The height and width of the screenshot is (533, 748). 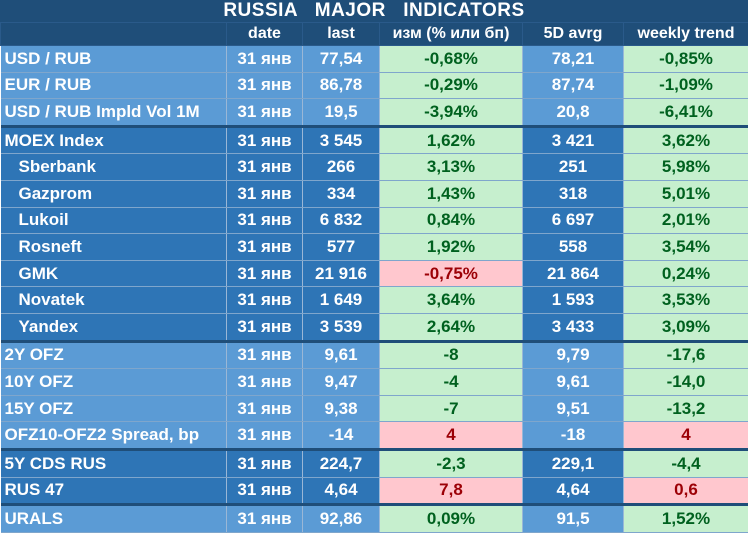 I want to click on row-weekly-trend: 3,62%, so click(x=686, y=140).